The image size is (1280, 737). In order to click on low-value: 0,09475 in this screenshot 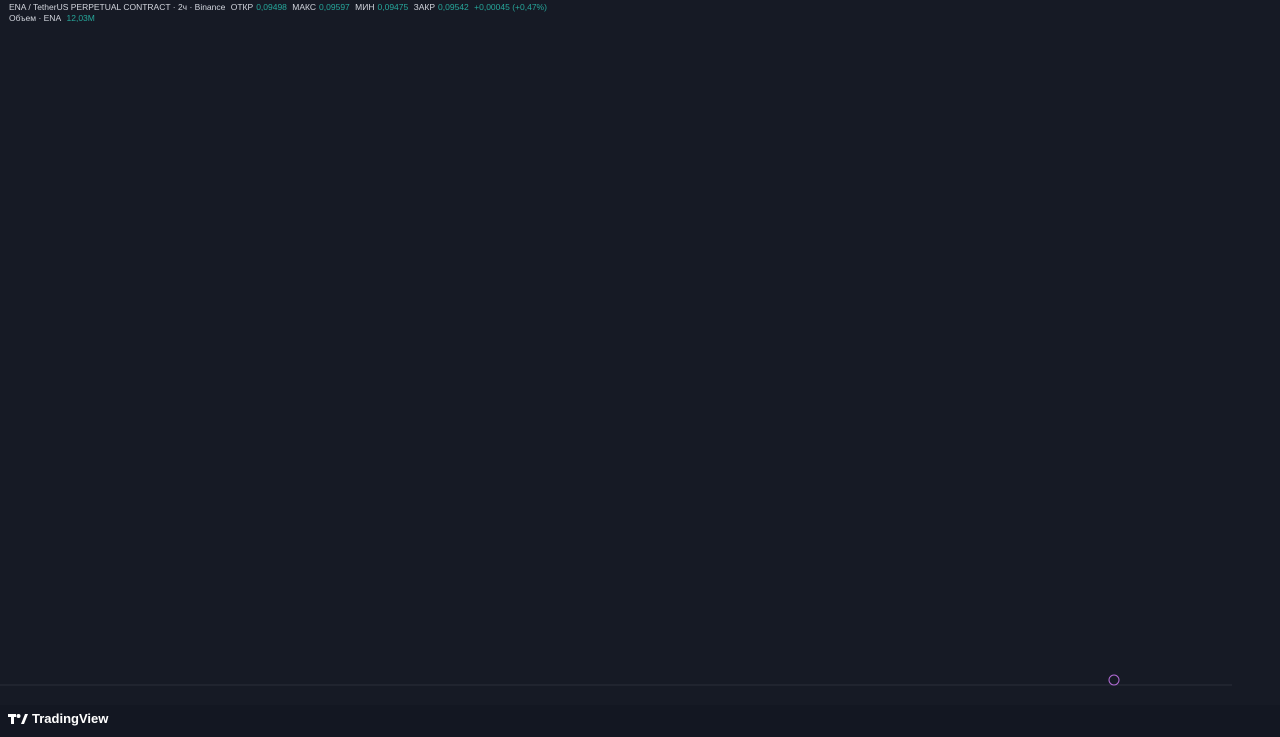, I will do `click(393, 7)`.